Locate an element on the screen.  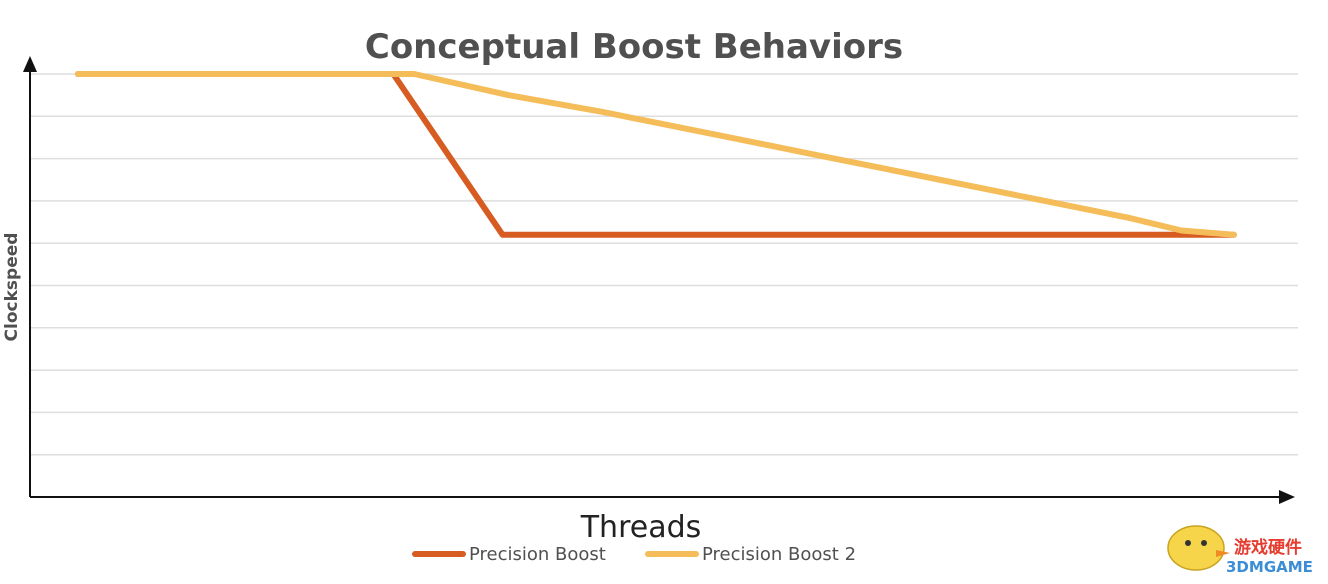
watermark-logo: 游戏硬件 3DMGAME is located at coordinates (1240, 550).